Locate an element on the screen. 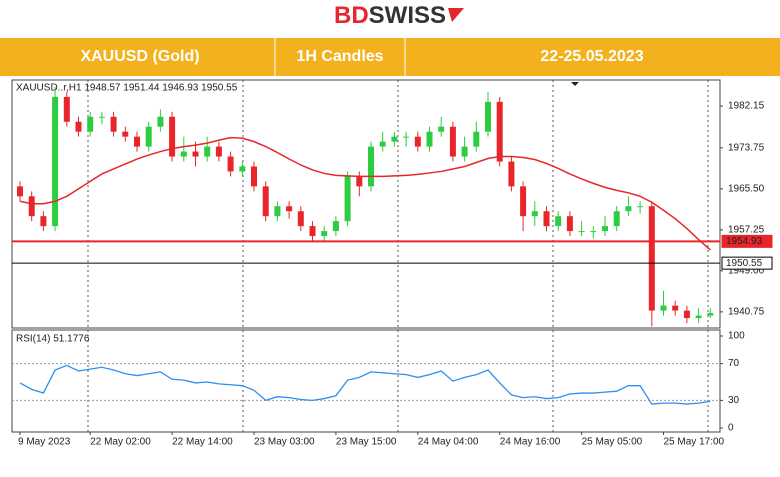  x-tick-label: 23 May 15:00 is located at coordinates (366, 442).